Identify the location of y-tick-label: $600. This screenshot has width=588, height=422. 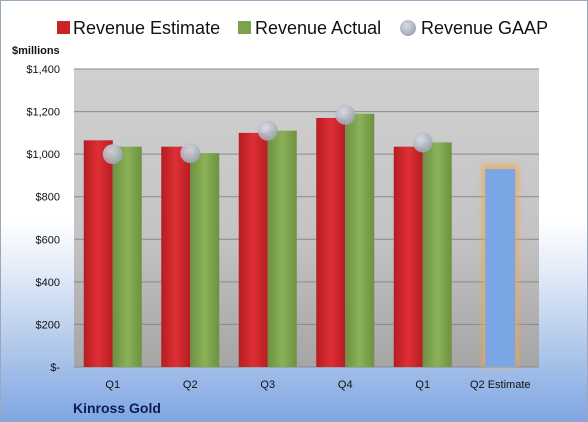
(48, 240).